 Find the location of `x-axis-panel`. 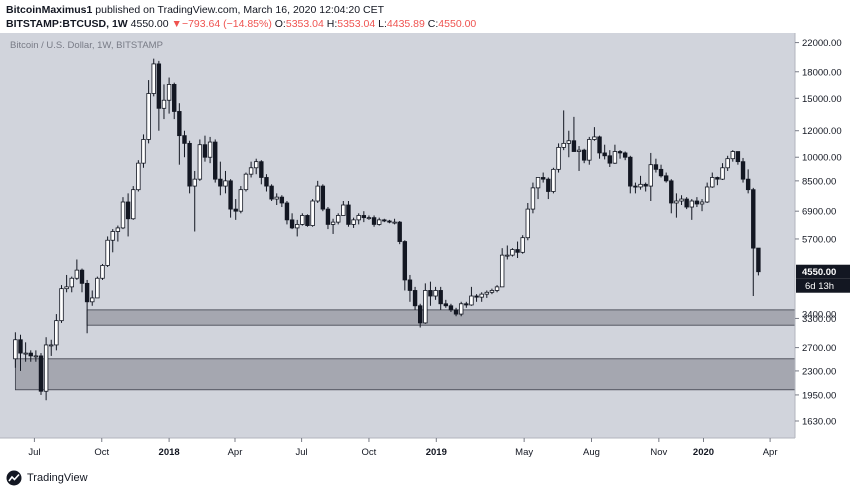

x-axis-panel is located at coordinates (425, 452).